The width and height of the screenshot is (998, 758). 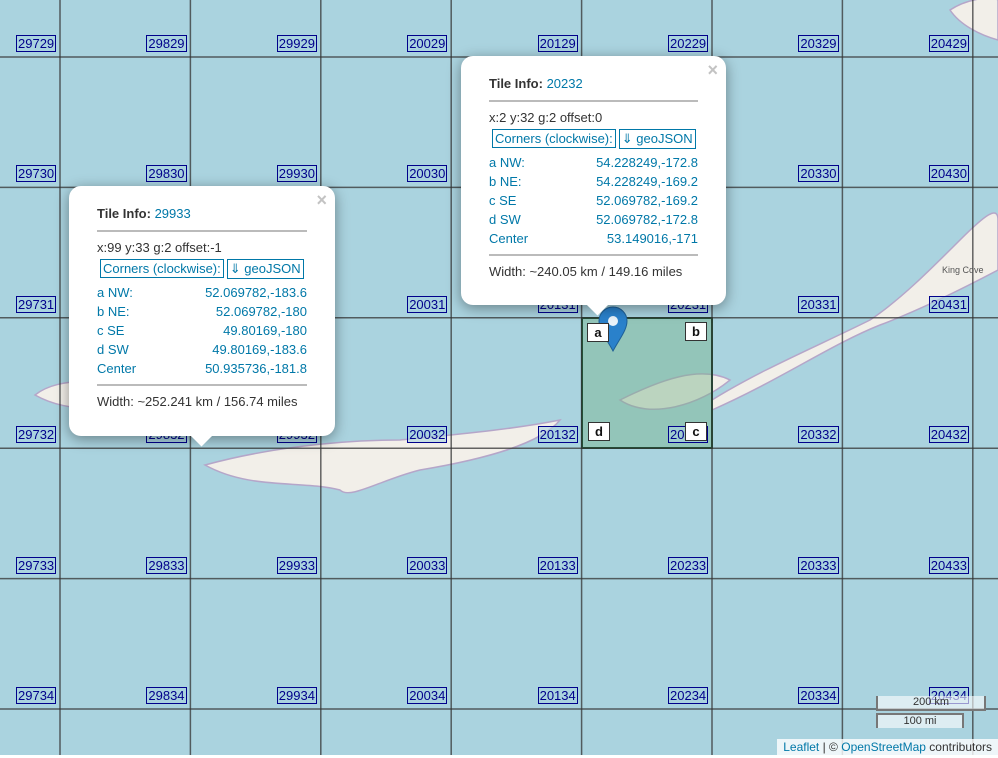 I want to click on tile-label: 20330, so click(x=818, y=174).